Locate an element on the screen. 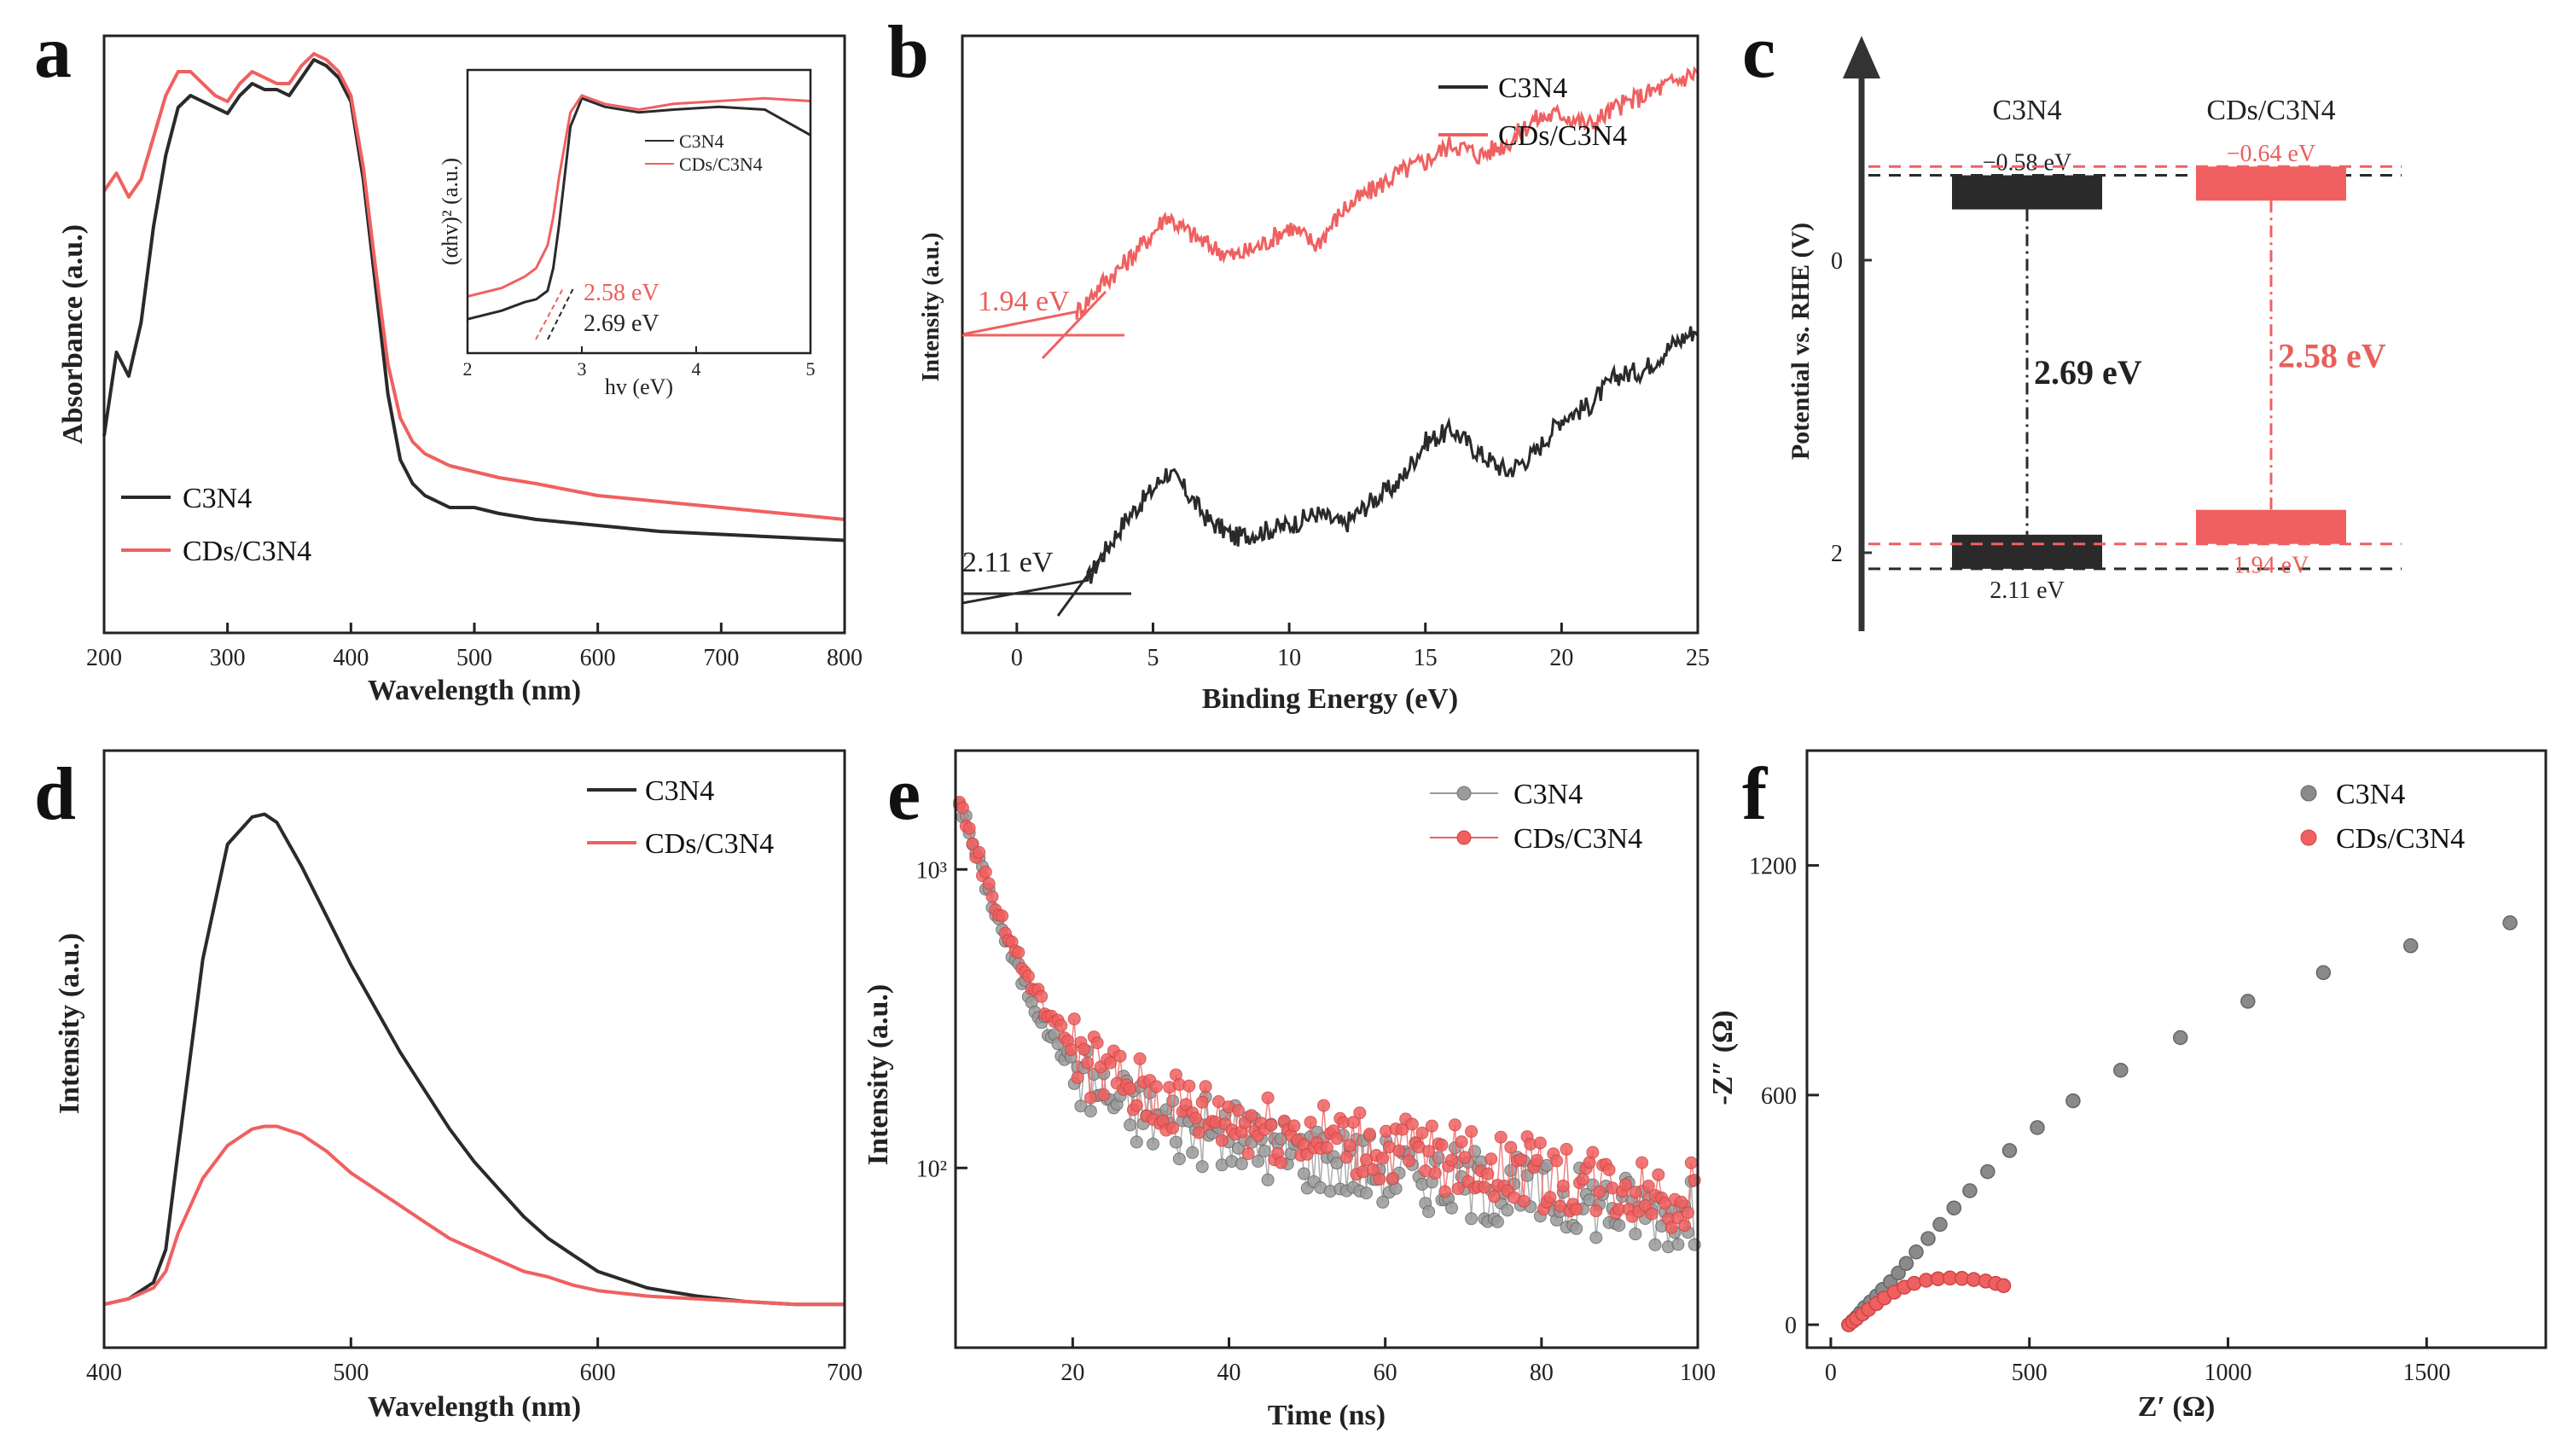 The image size is (2562, 1456). x-tick-label: 100 is located at coordinates (1698, 1373).